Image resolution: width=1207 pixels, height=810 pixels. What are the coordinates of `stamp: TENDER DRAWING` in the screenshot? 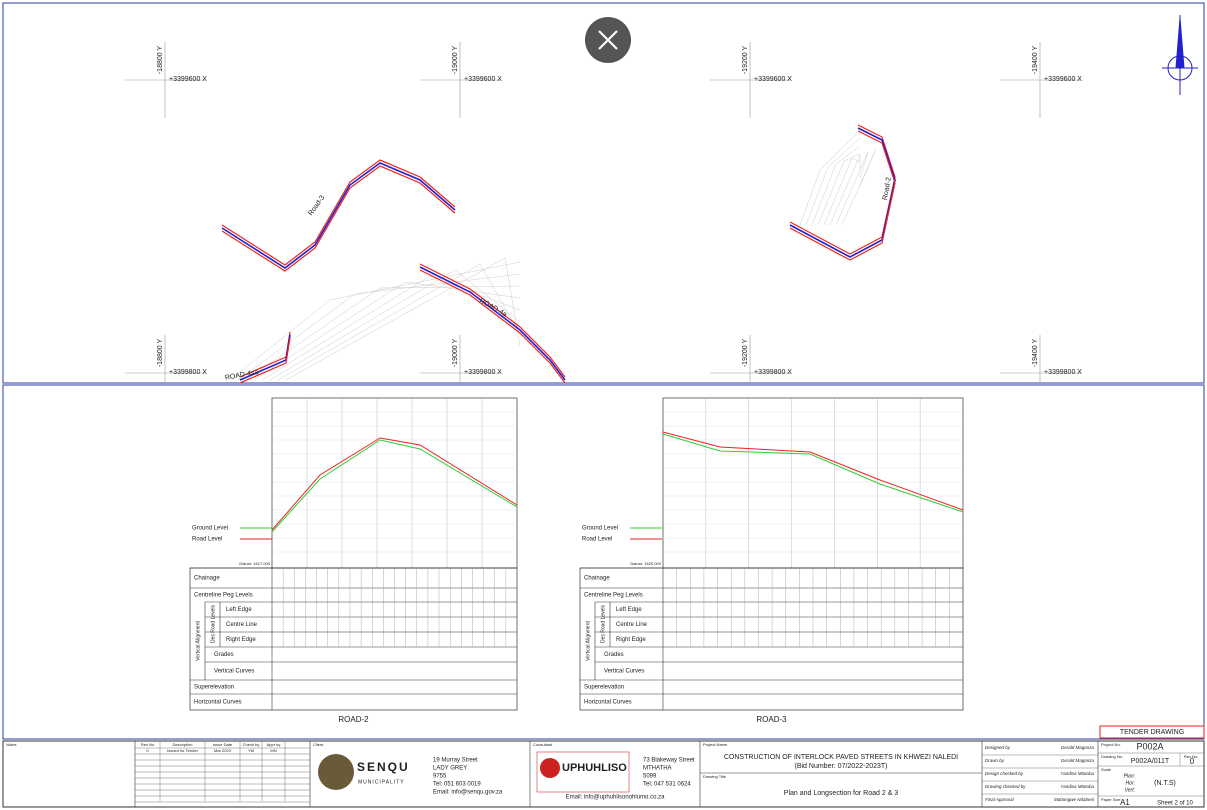 It's located at (1152, 732).